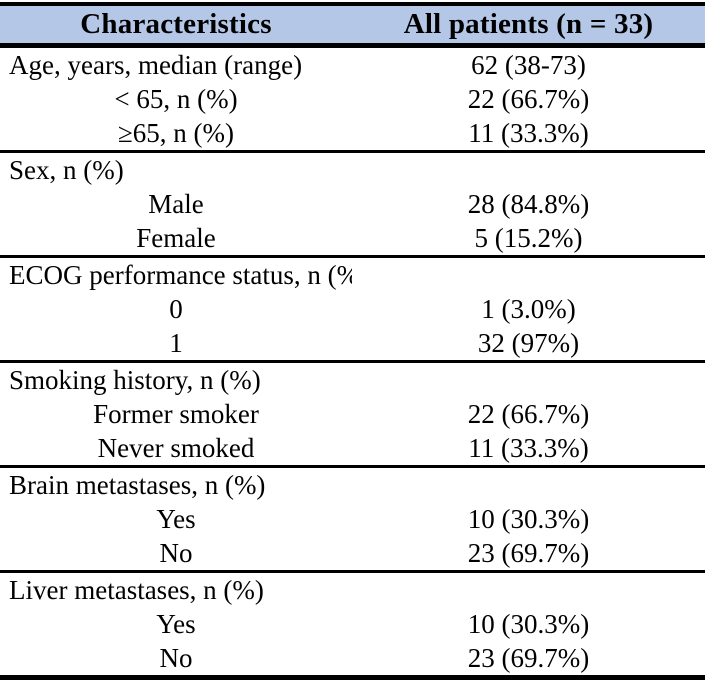 This screenshot has height=697, width=705. Describe the element at coordinates (528, 204) in the screenshot. I see `row-value: 28 (84.8%)` at that location.